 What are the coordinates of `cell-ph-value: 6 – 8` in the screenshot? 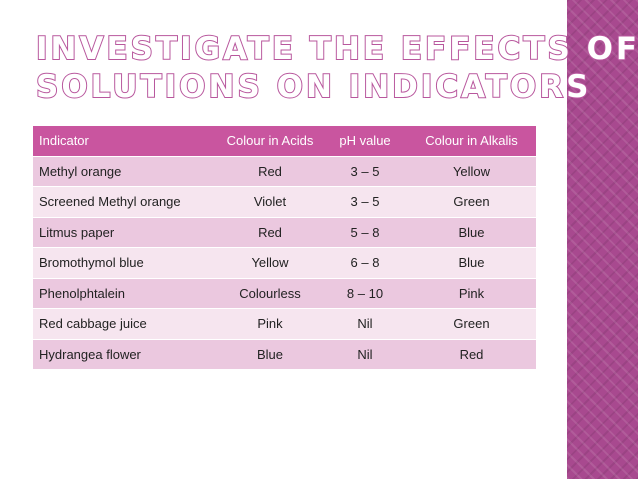 It's located at (365, 263).